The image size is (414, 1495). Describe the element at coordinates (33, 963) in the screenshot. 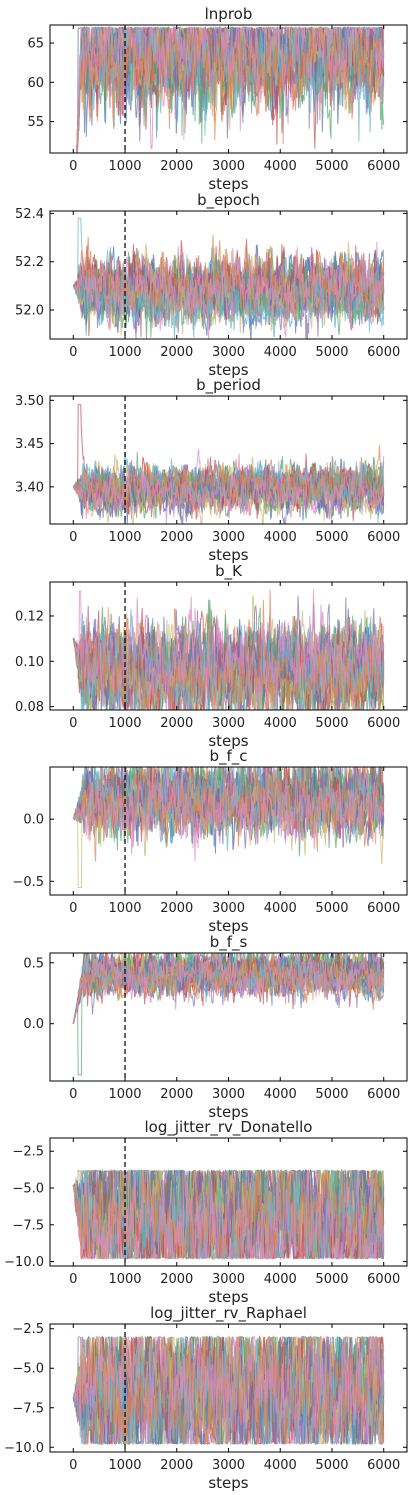

I see `y-tick-label: 0.5` at that location.